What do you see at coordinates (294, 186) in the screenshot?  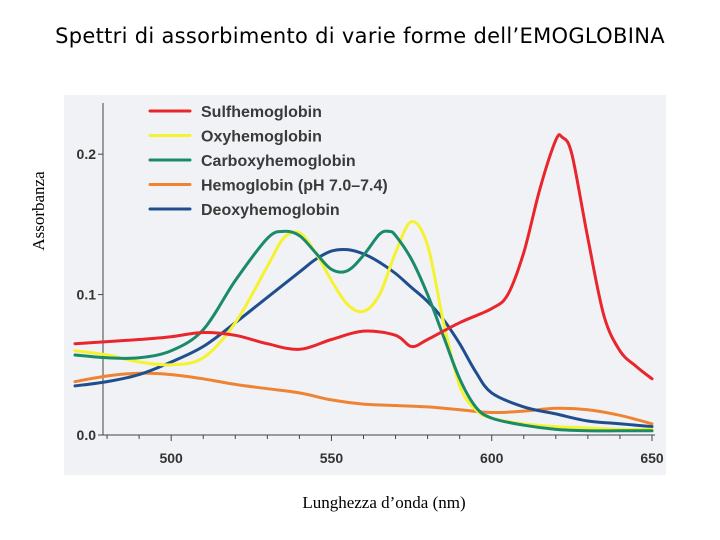 I see `legend-label: Hemoglobin (pH 7.0–7.4)` at bounding box center [294, 186].